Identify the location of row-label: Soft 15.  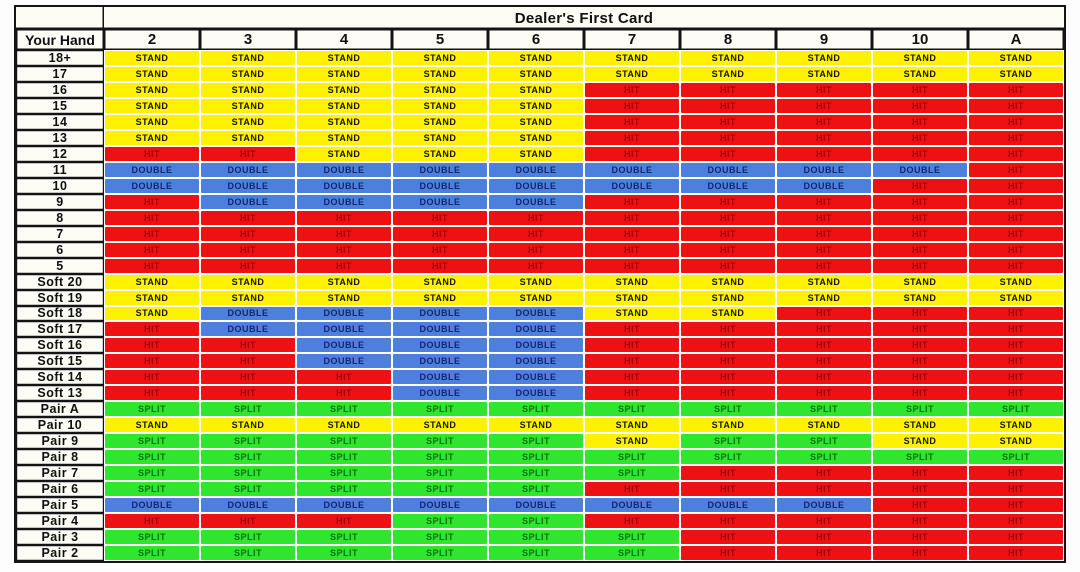
(60, 361).